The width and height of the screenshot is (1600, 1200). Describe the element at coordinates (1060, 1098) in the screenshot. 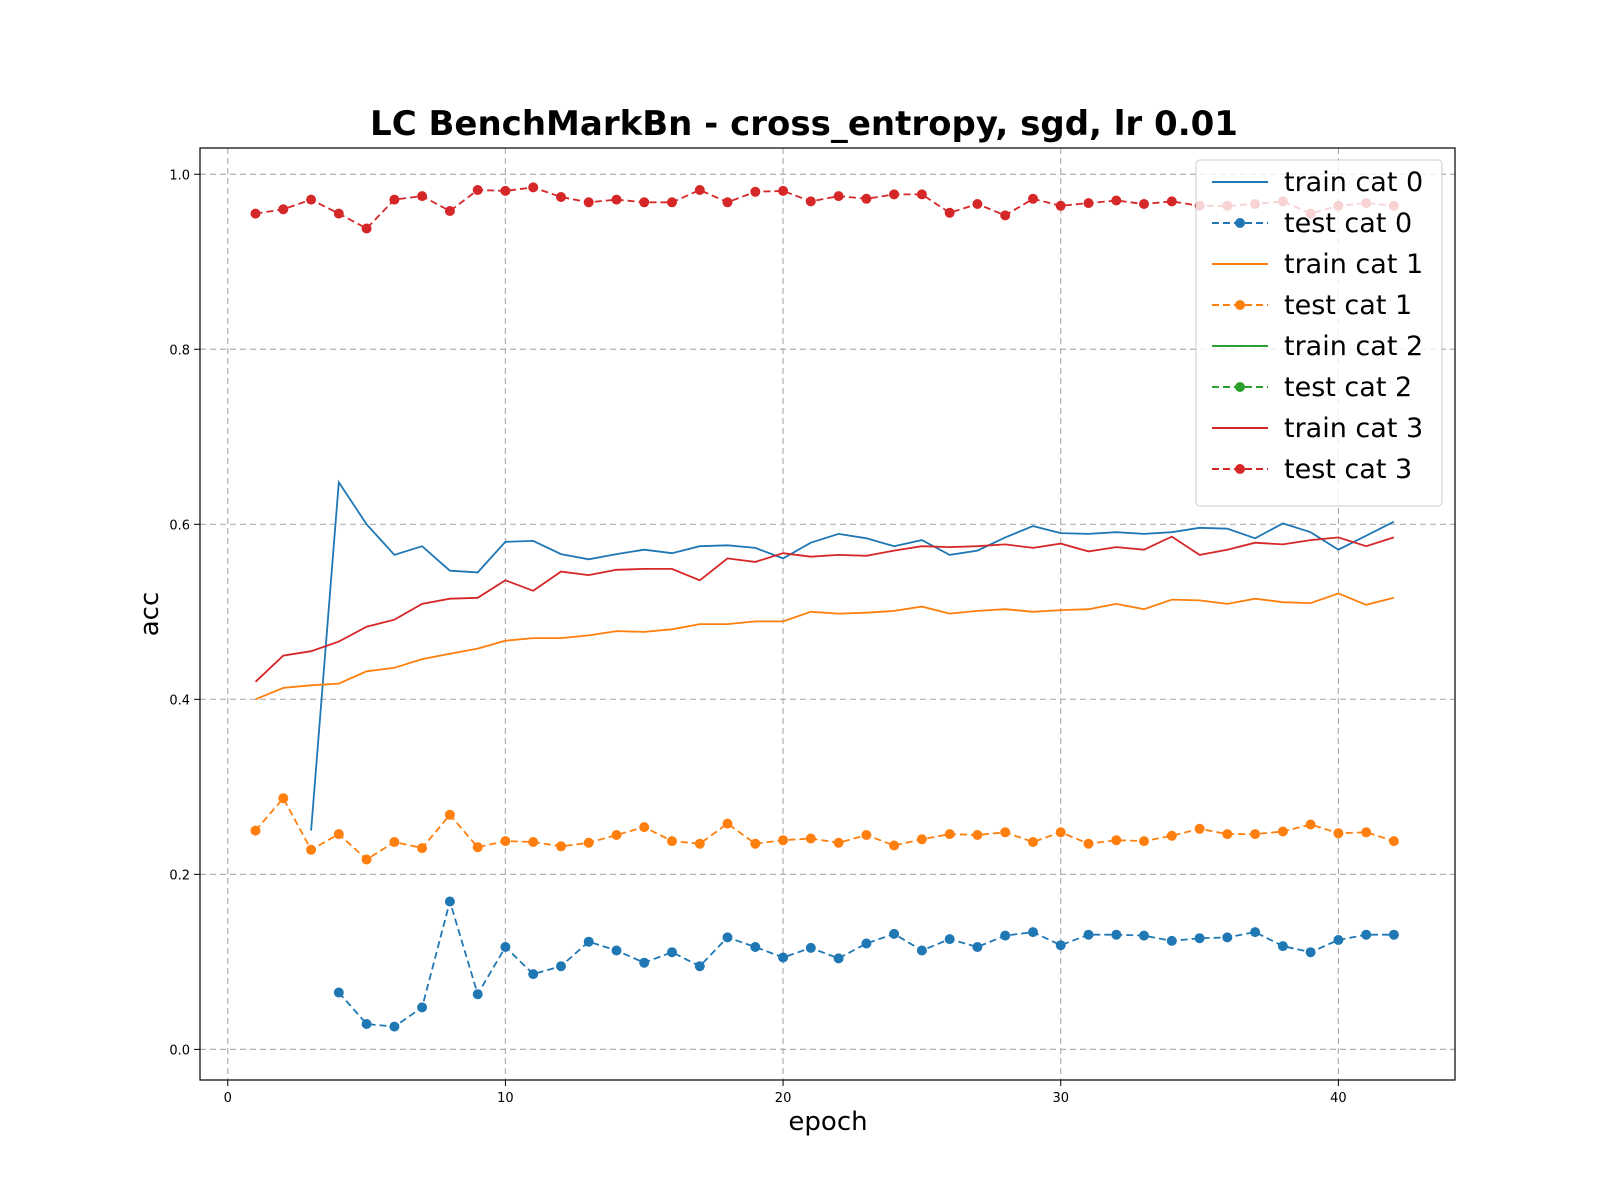

I see `x-tick-label: 30` at that location.